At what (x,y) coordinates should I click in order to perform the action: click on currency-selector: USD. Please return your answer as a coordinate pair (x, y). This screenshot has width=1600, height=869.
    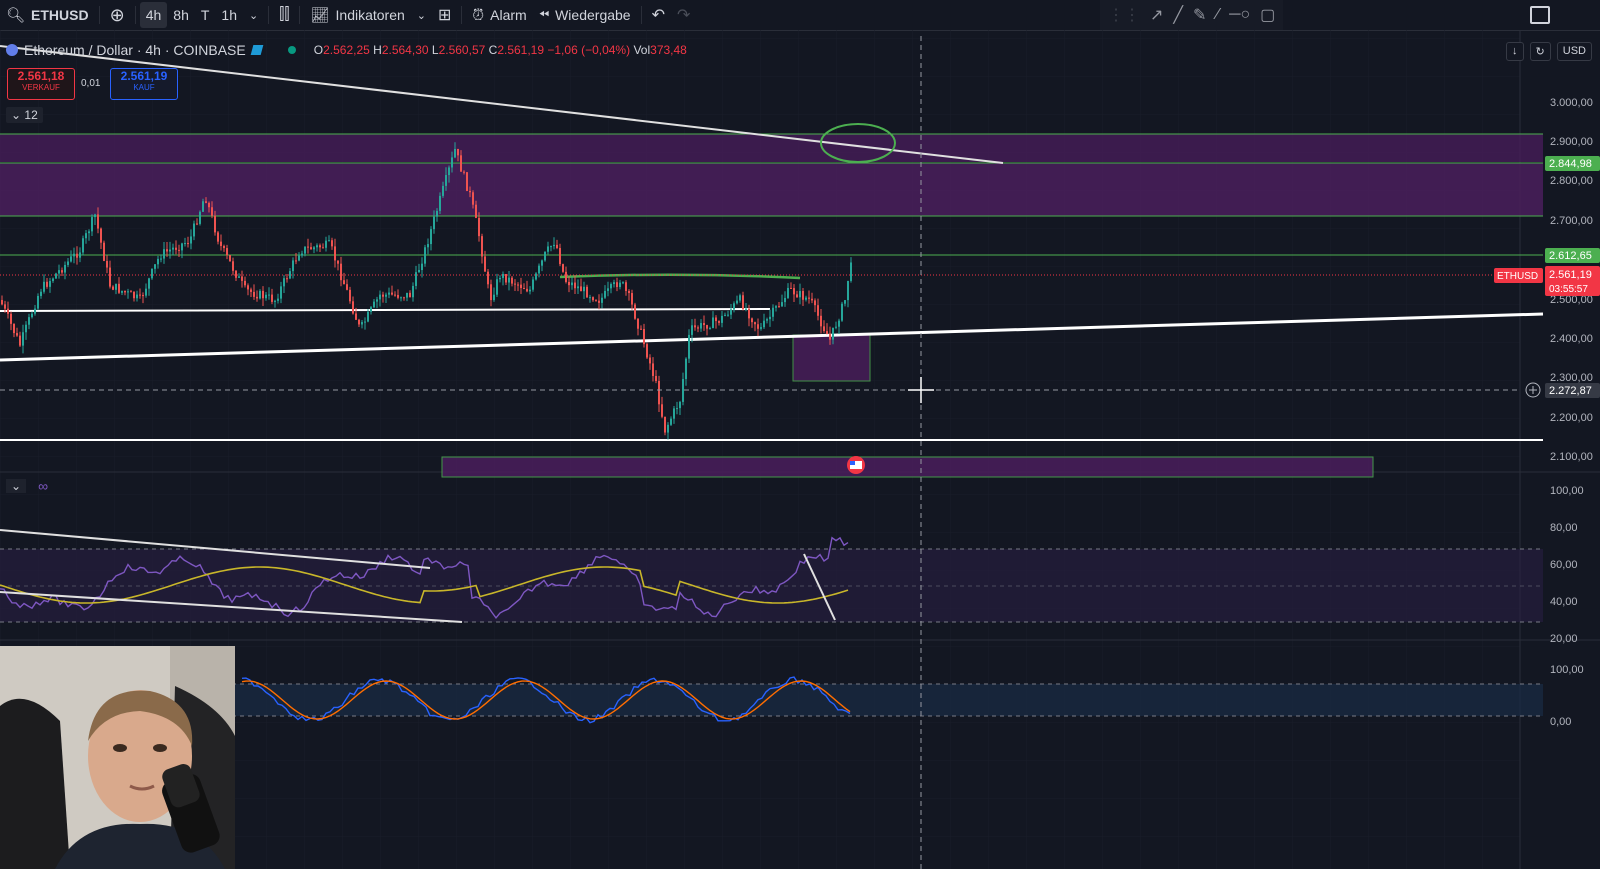
    Looking at the image, I should click on (1574, 51).